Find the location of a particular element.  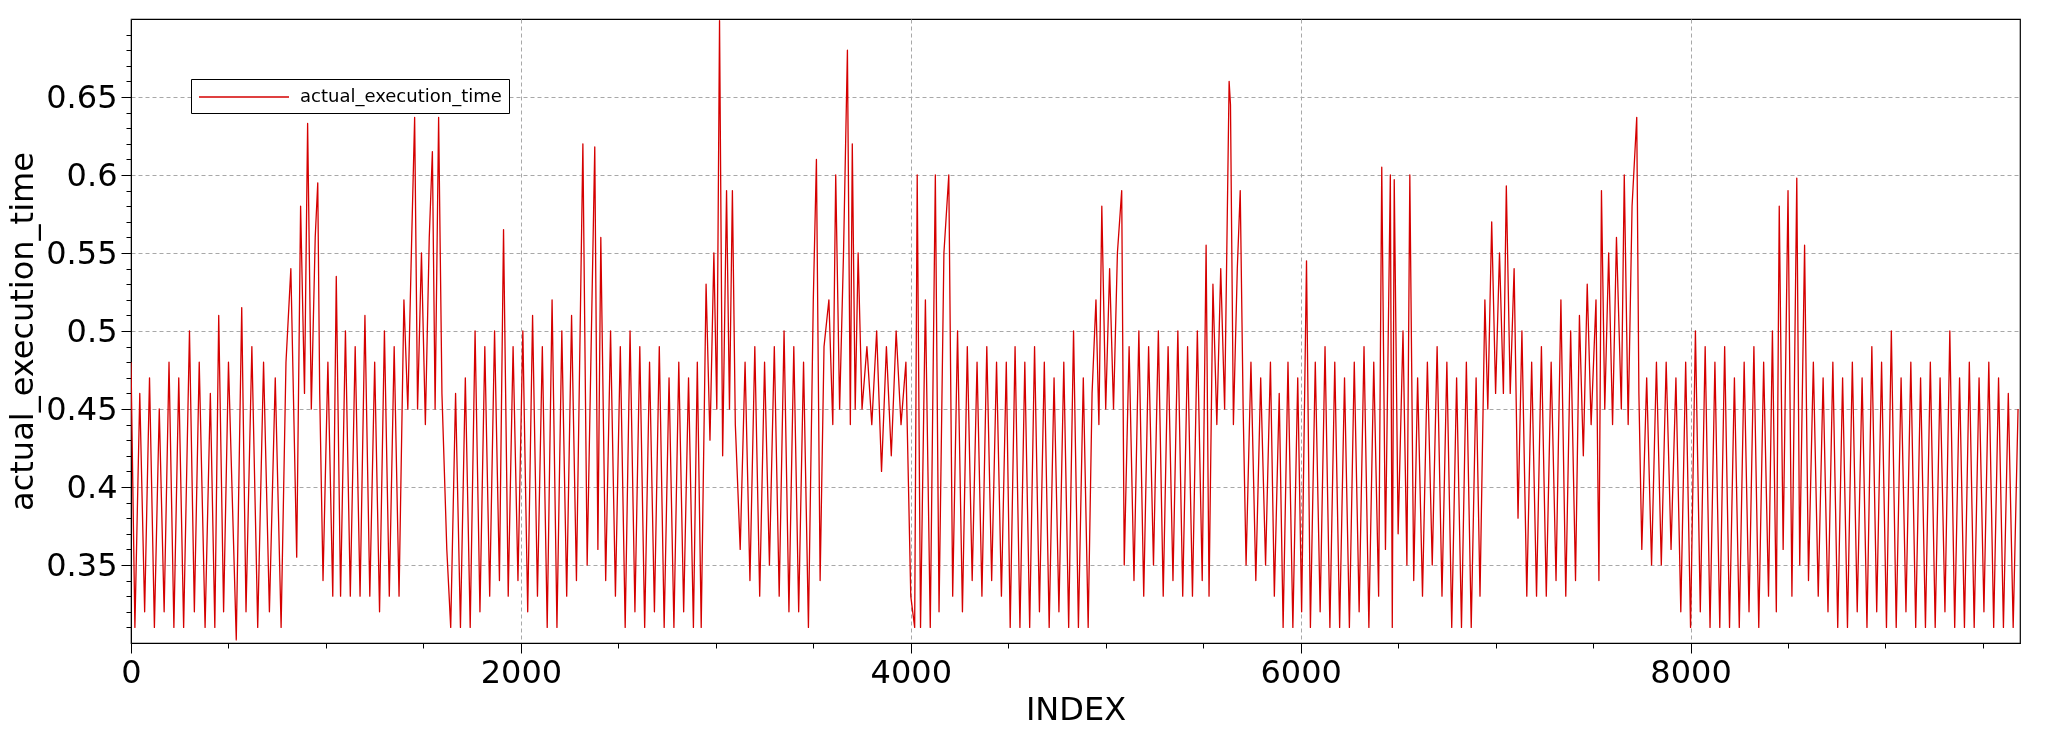

y-tick-label: 0.55 is located at coordinates (82, 252).